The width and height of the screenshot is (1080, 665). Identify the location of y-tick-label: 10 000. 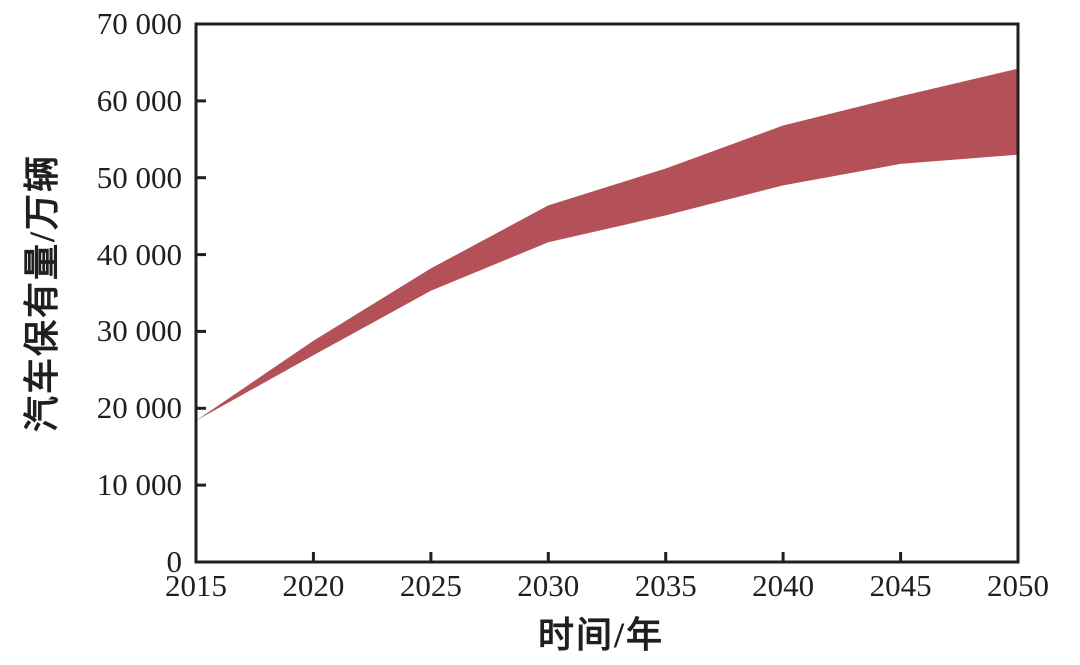
(139, 485).